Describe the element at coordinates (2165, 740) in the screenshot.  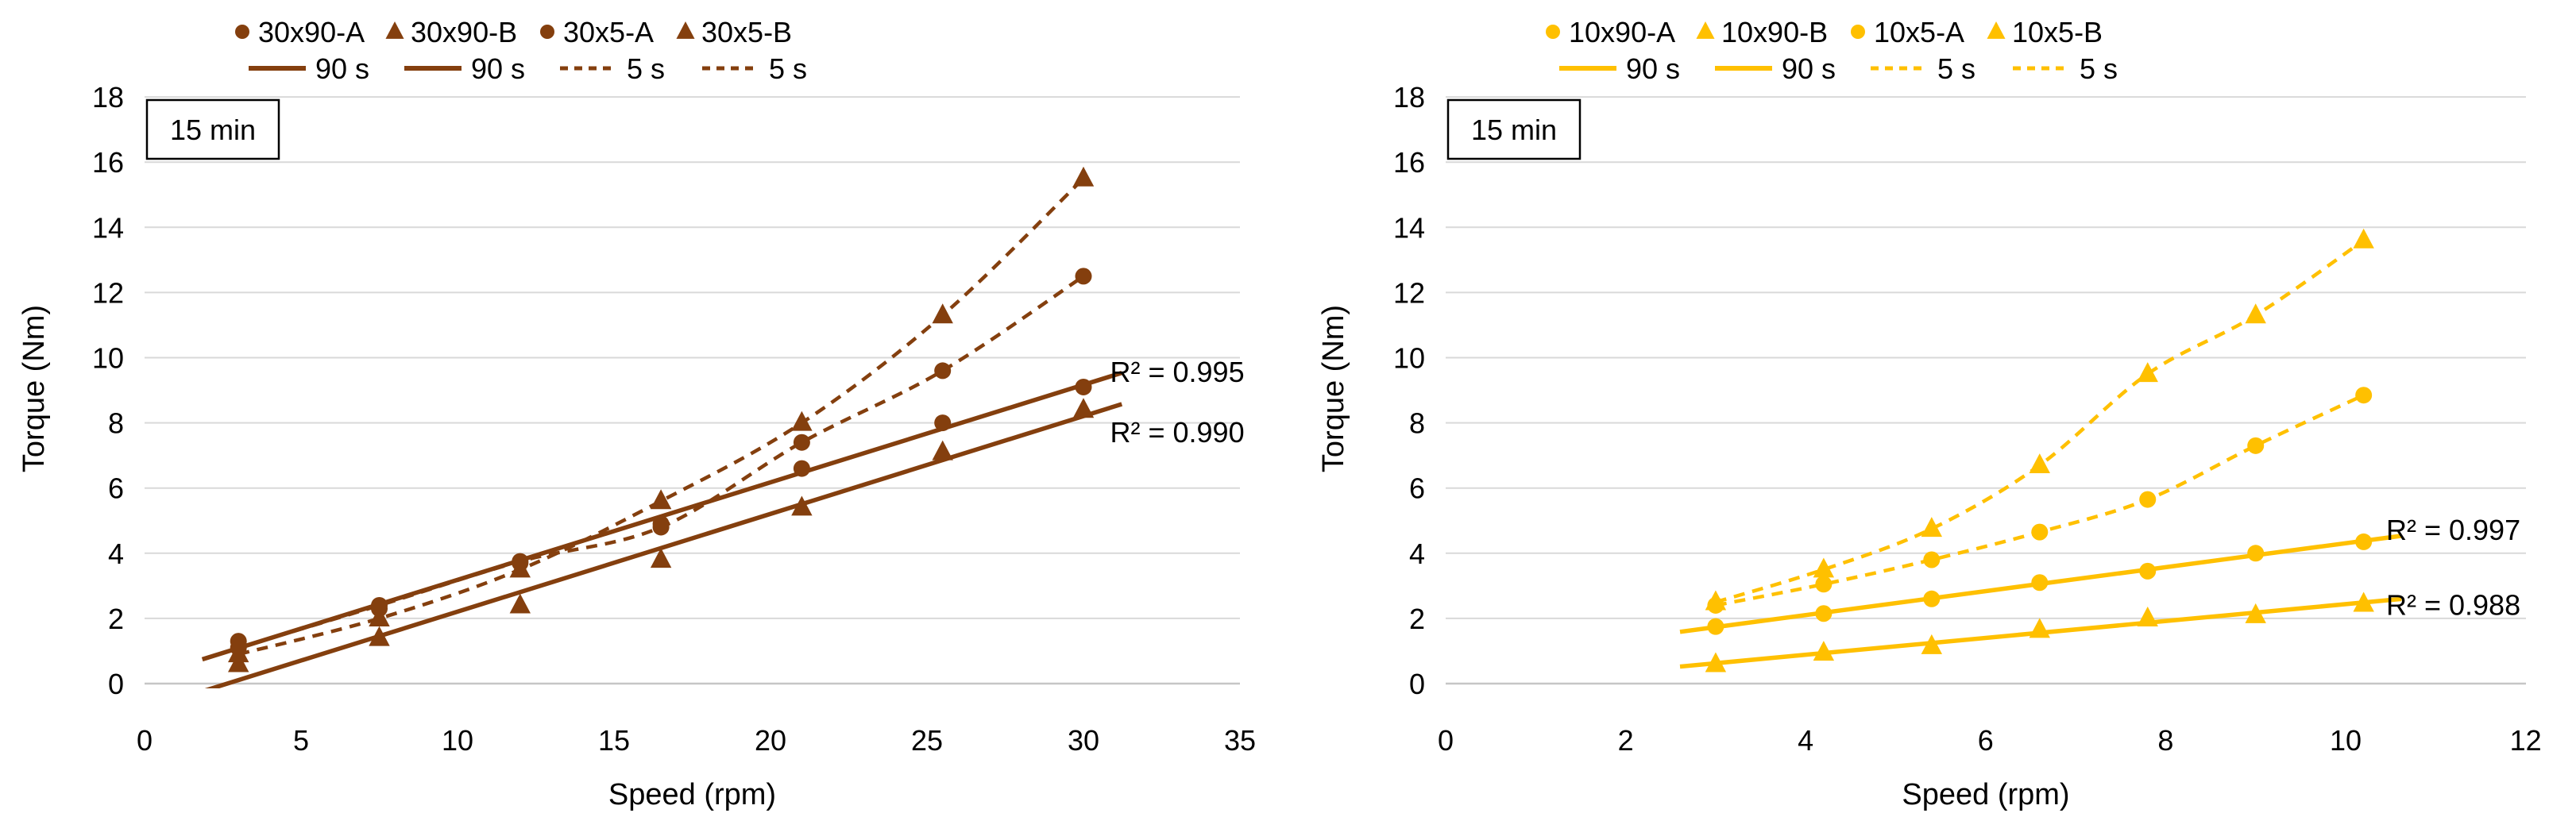
I see `x-tick-label: 8` at that location.